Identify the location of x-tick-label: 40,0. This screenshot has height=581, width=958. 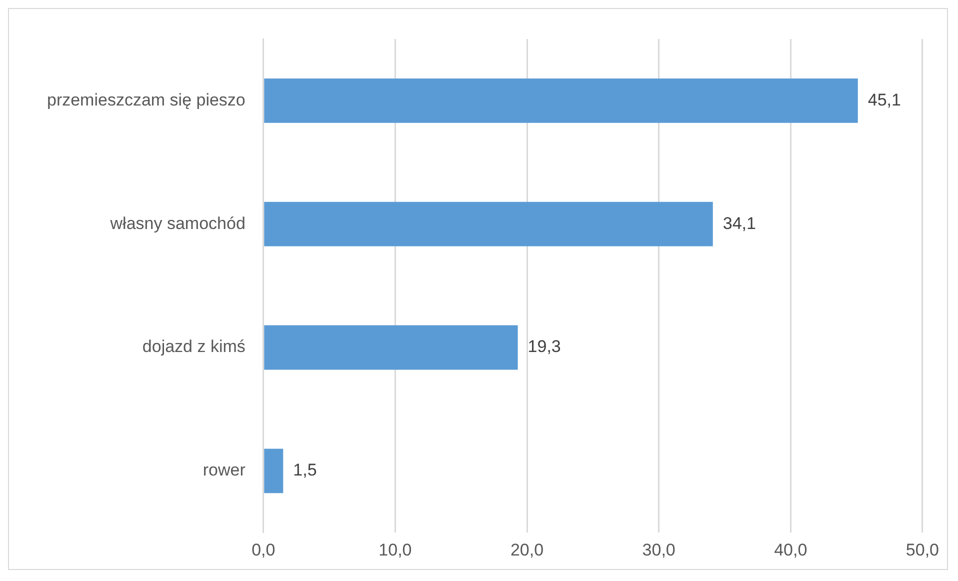
(791, 550).